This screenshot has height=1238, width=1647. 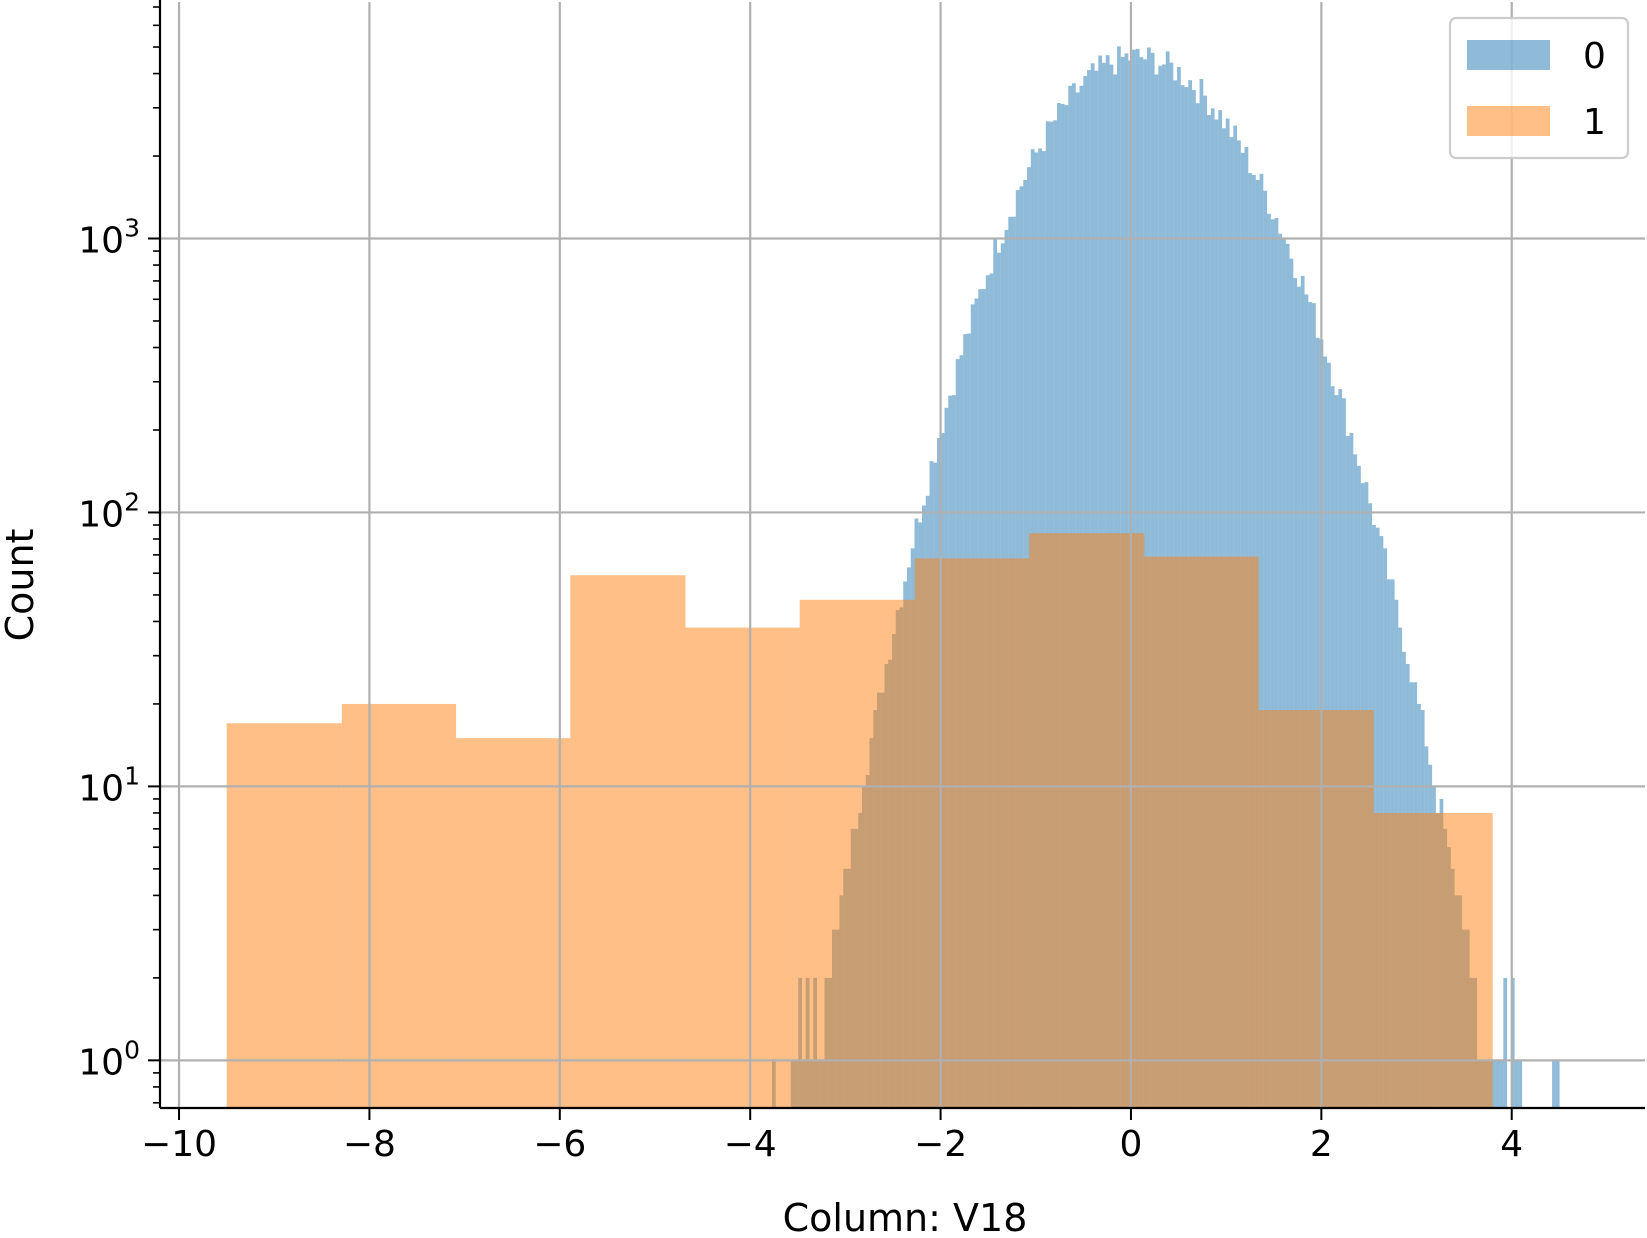 What do you see at coordinates (1131, 1144) in the screenshot?
I see `x-tick-label: 0` at bounding box center [1131, 1144].